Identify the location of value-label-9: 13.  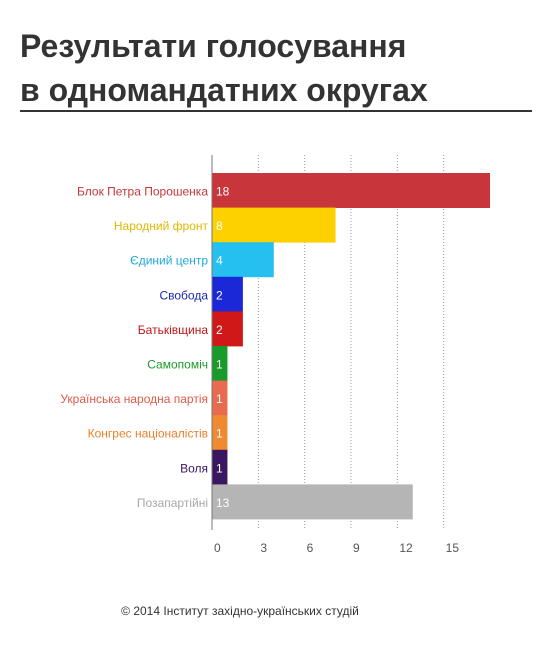
(223, 503).